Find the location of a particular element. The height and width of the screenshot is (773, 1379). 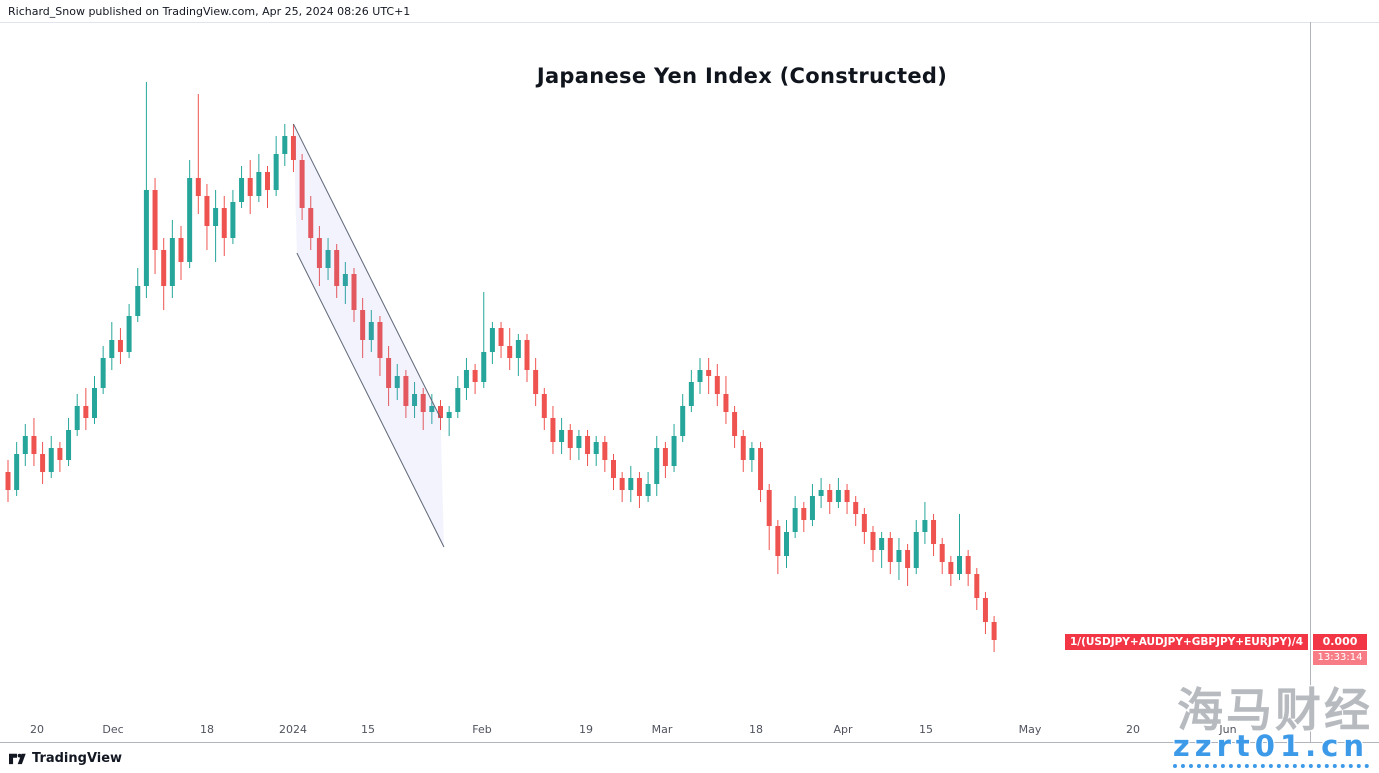

time-axis: 20 Dec 18 2024 15 Feb 19 Mar 18 Apr 15 May 20 Jun is located at coordinates (689, 730).